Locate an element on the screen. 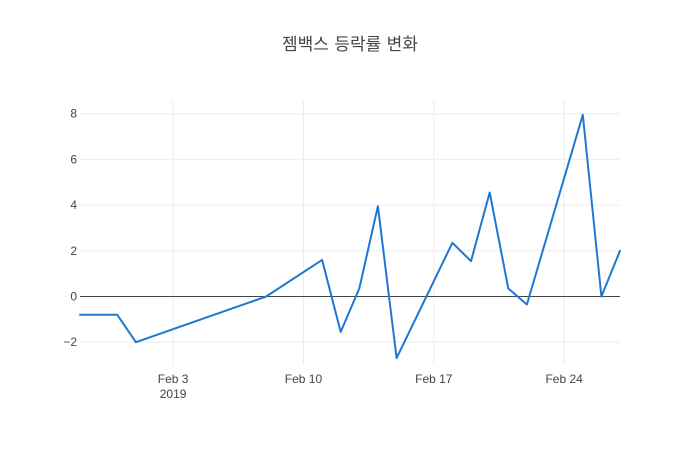 The width and height of the screenshot is (700, 450). y-axis: −2 0 2 4 6 8 is located at coordinates (70, 228).